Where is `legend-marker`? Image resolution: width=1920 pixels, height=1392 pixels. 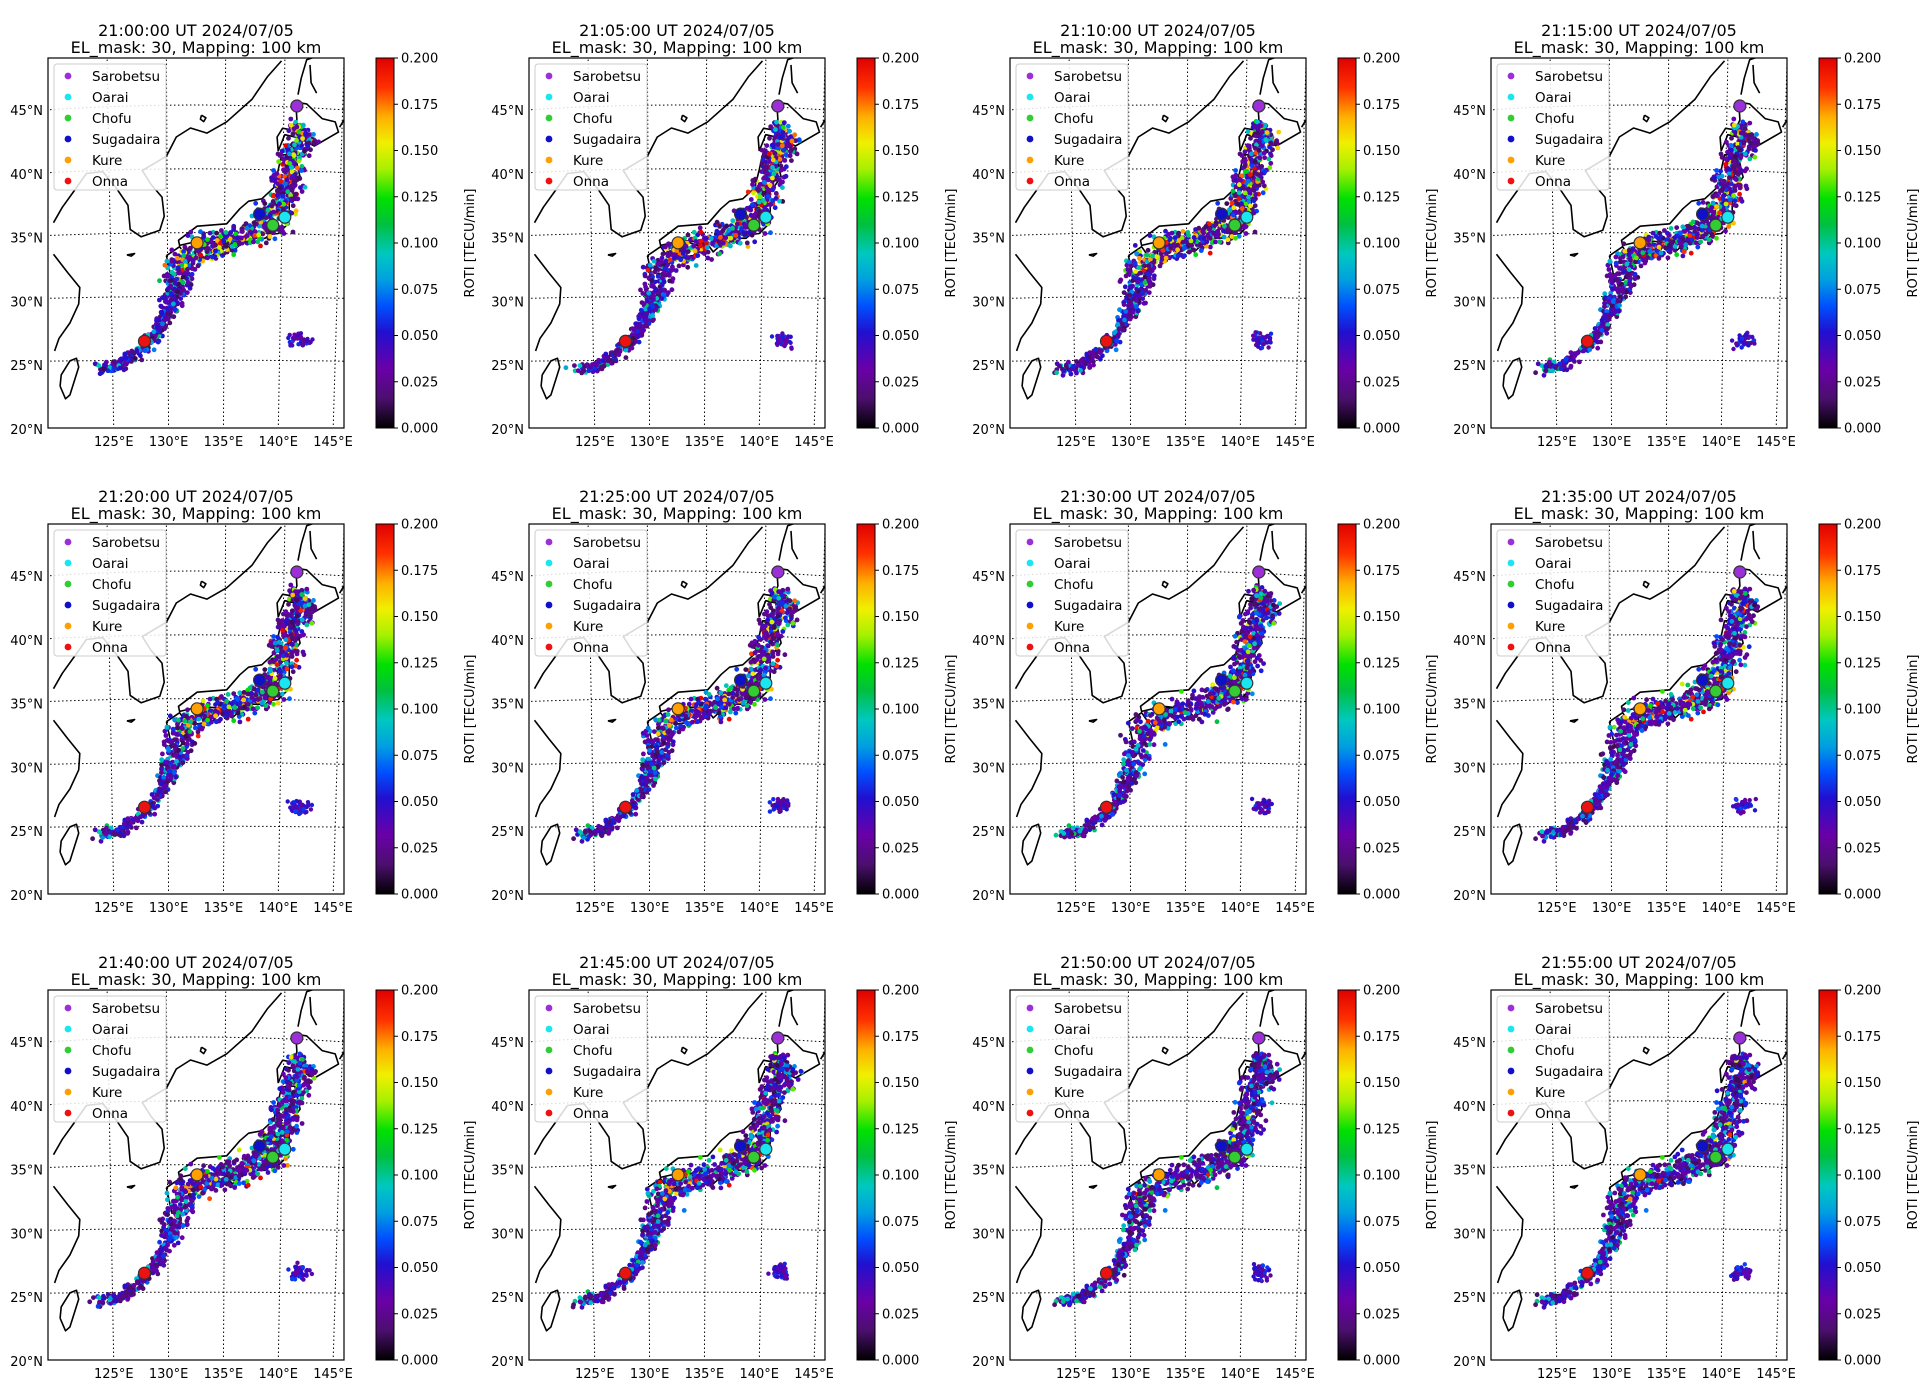 legend-marker is located at coordinates (1030, 118).